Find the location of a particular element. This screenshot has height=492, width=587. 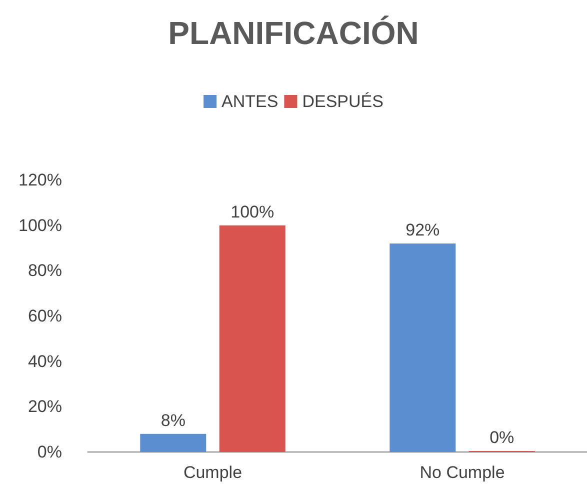

y-tick-label: 60% is located at coordinates (45, 316).